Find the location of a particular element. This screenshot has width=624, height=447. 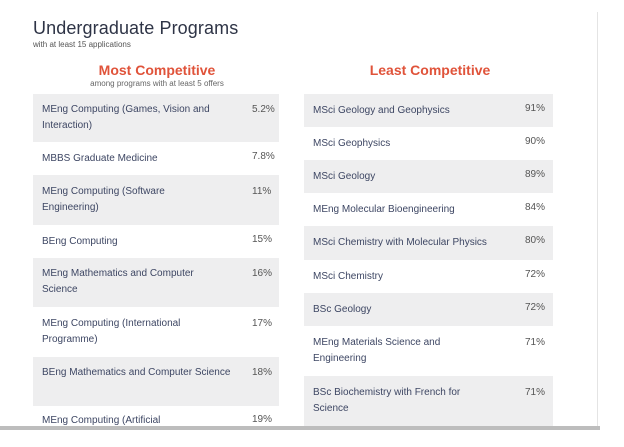

program-name: MSci Geology is located at coordinates (344, 176).